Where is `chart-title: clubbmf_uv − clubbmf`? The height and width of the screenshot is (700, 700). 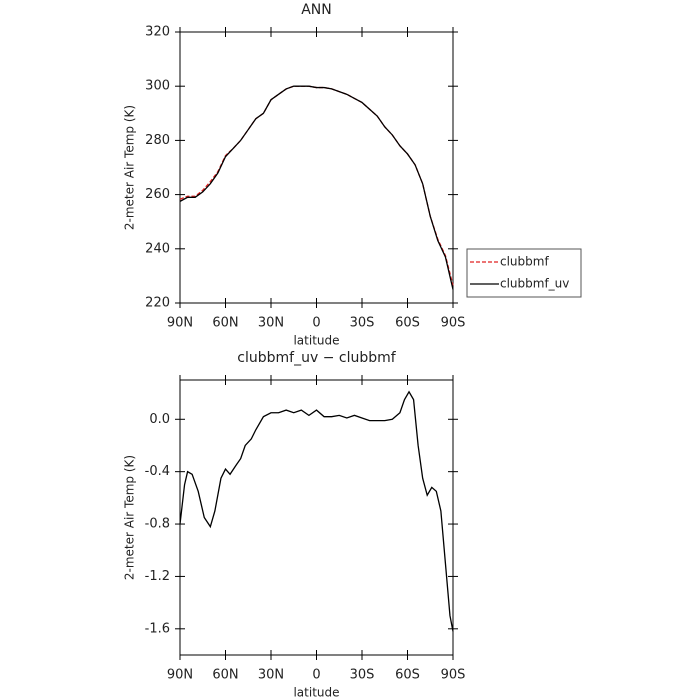
chart-title: clubbmf_uv − clubbmf is located at coordinates (316, 358).